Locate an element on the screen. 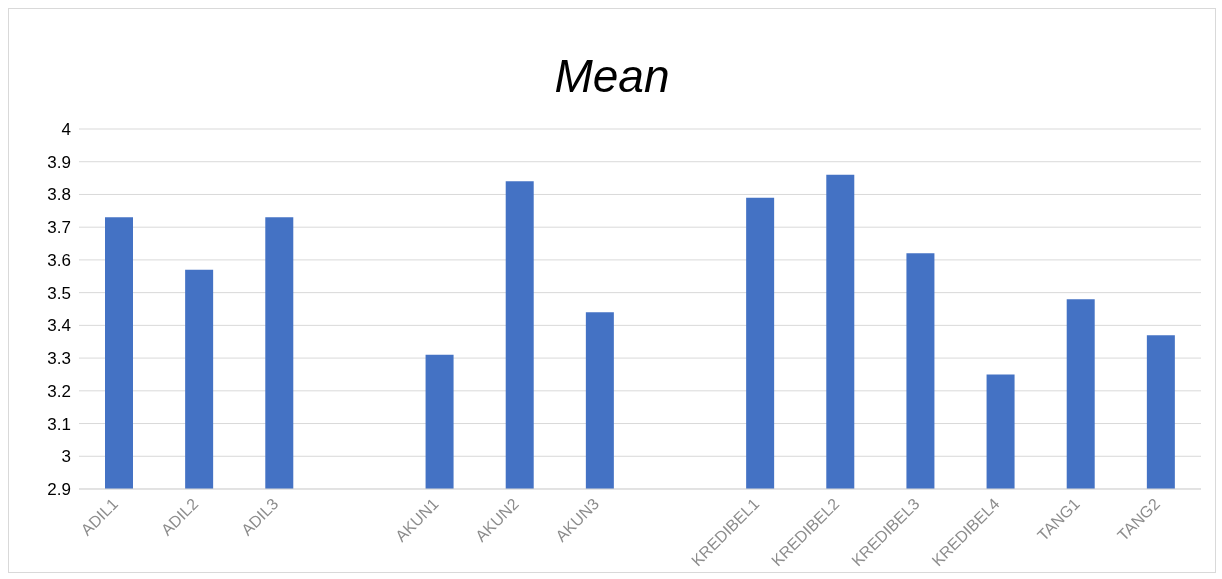 Image resolution: width=1222 pixels, height=579 pixels. y-tick-label: 3.4 is located at coordinates (59, 326).